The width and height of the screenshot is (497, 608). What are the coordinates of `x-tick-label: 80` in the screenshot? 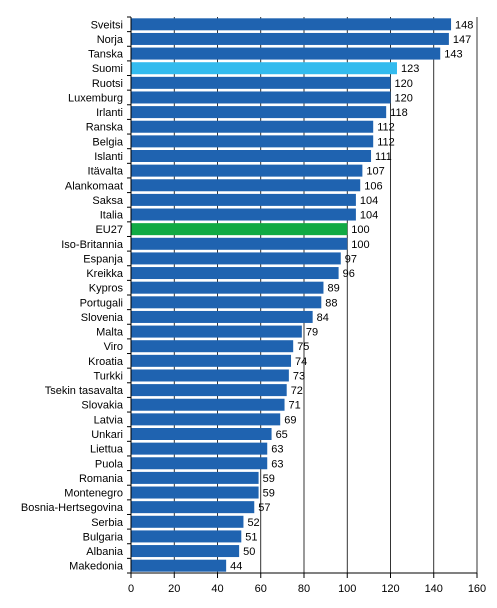 It's located at (304, 589).